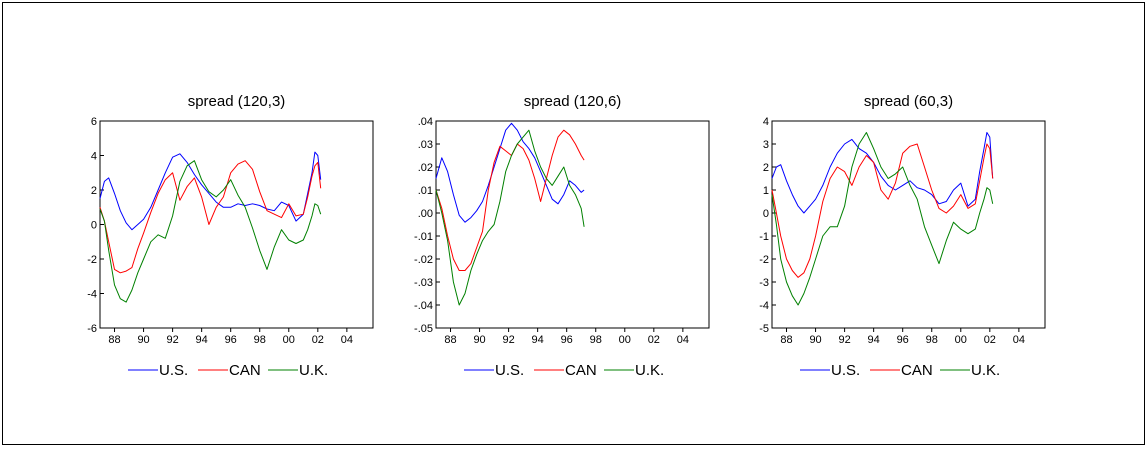 The image size is (1148, 451). I want to click on chart-title: spread (120,3), so click(237, 101).